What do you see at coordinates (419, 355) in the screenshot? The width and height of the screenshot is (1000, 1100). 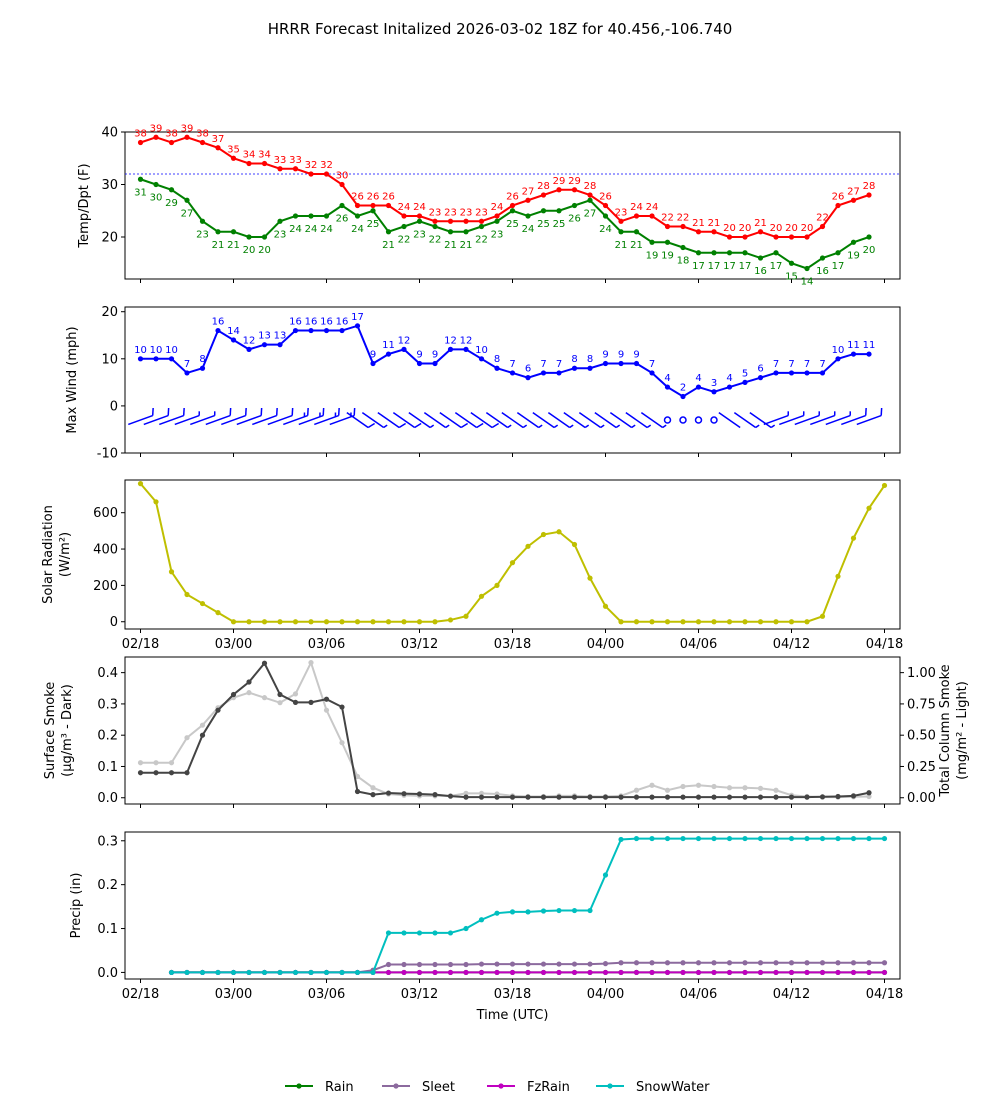 I see `wind-data-label: 9` at bounding box center [419, 355].